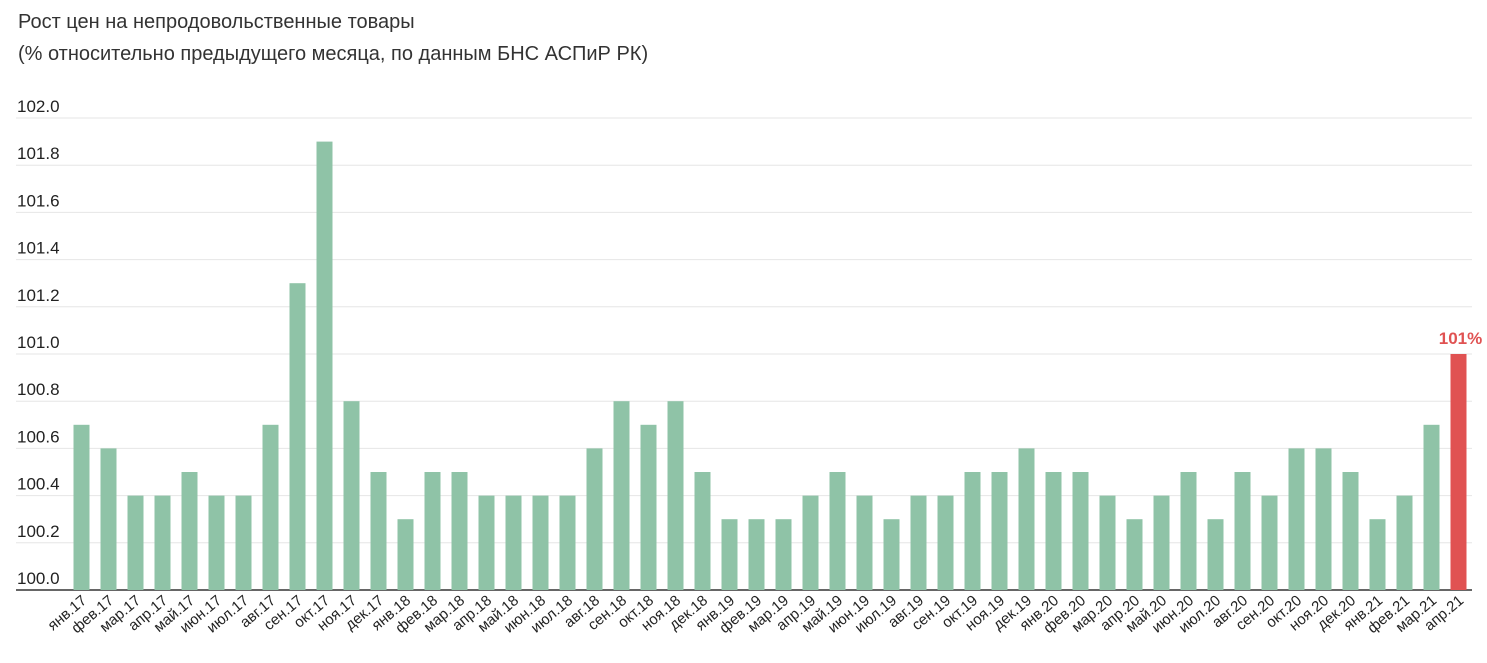 The height and width of the screenshot is (663, 1487). I want to click on bar-авг.17, so click(270, 507).